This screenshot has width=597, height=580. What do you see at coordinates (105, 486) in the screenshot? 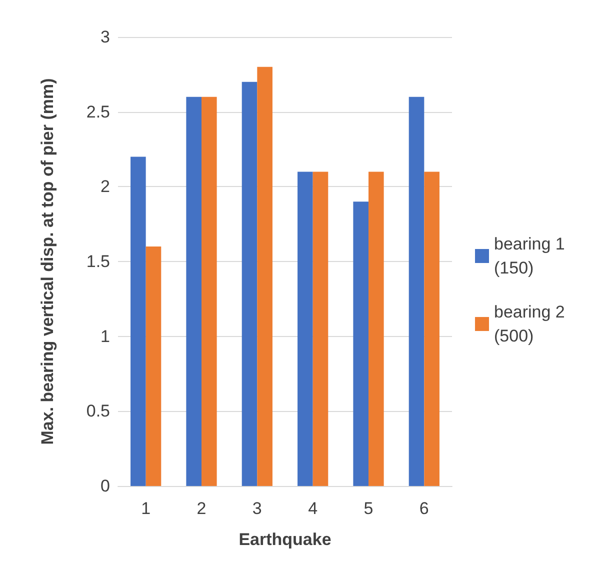
I see `y-tick-label: 0` at bounding box center [105, 486].